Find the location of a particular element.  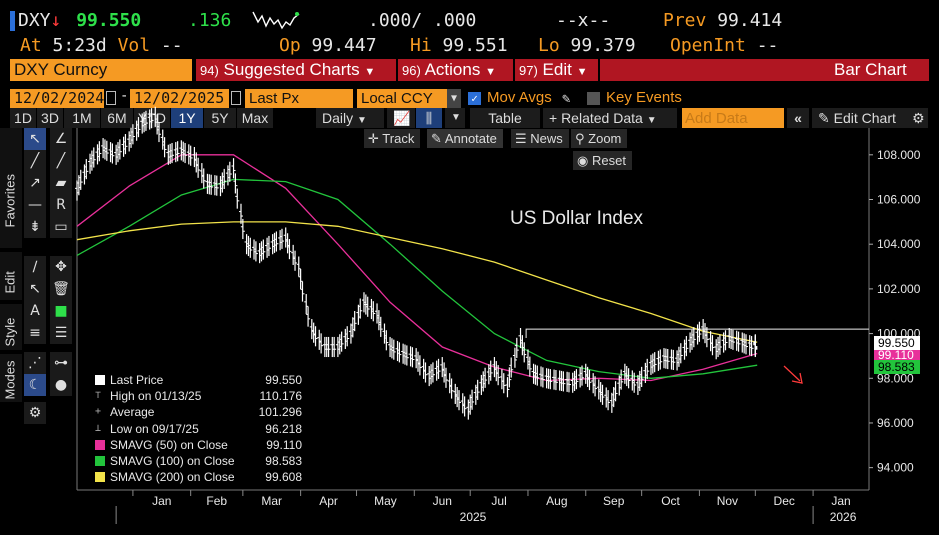

menu-divider is located at coordinates (514, 70).